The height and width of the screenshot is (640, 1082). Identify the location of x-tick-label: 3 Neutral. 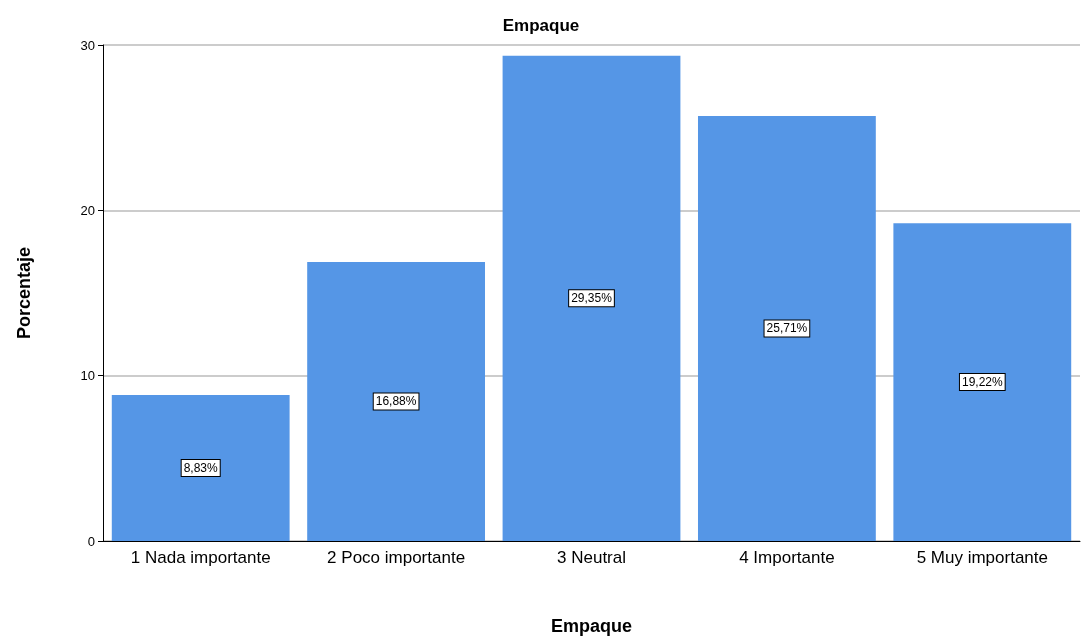
(591, 557).